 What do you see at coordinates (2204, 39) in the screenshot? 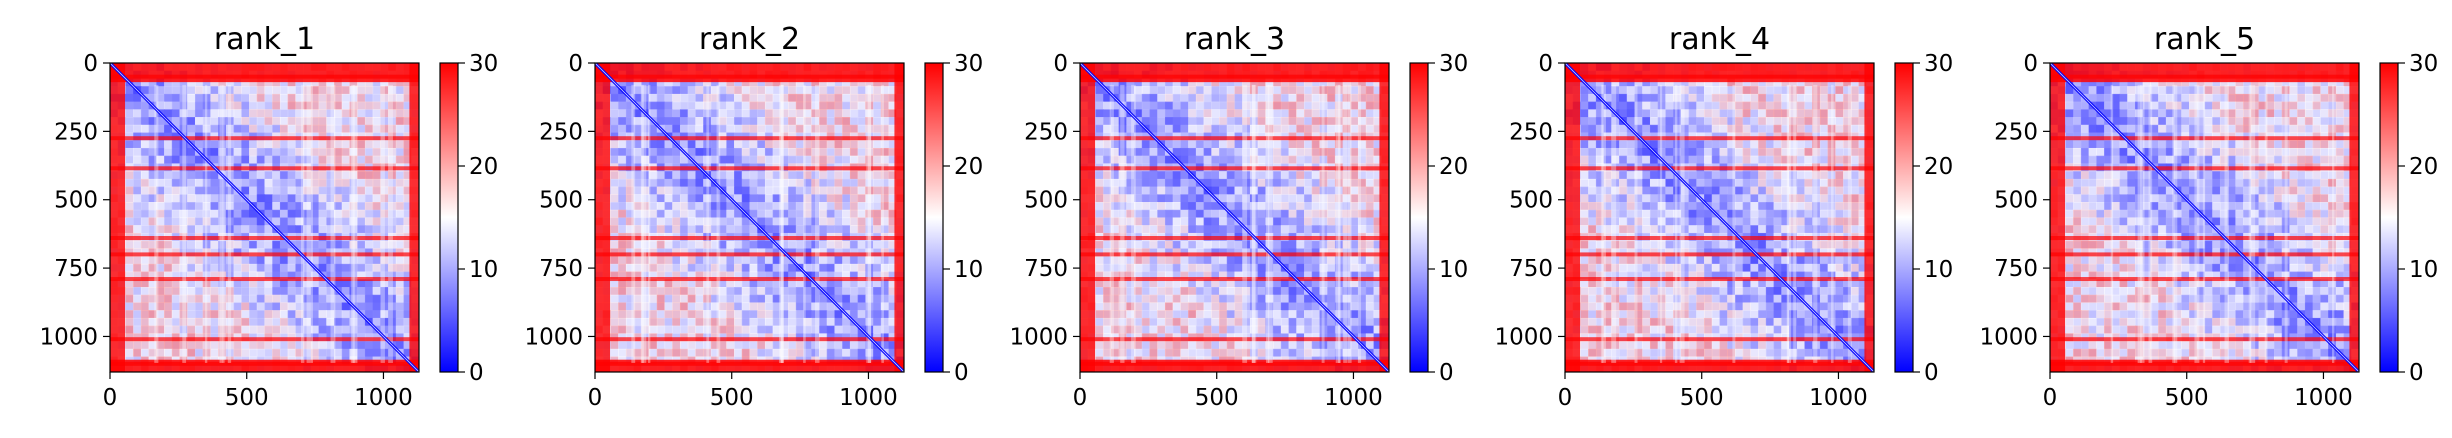
I see `panel-title: rank_5` at bounding box center [2204, 39].